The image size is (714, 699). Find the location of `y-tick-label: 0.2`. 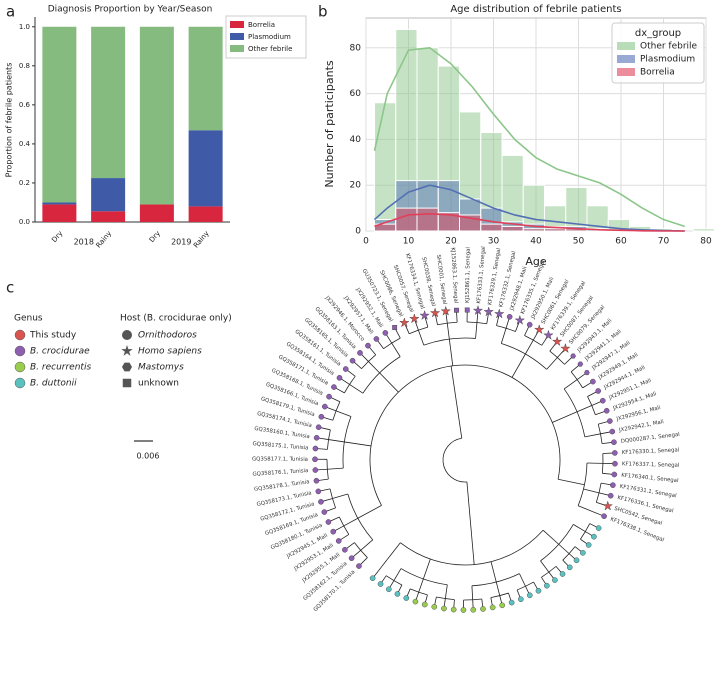

y-tick-label: 0.2 is located at coordinates (24, 183).